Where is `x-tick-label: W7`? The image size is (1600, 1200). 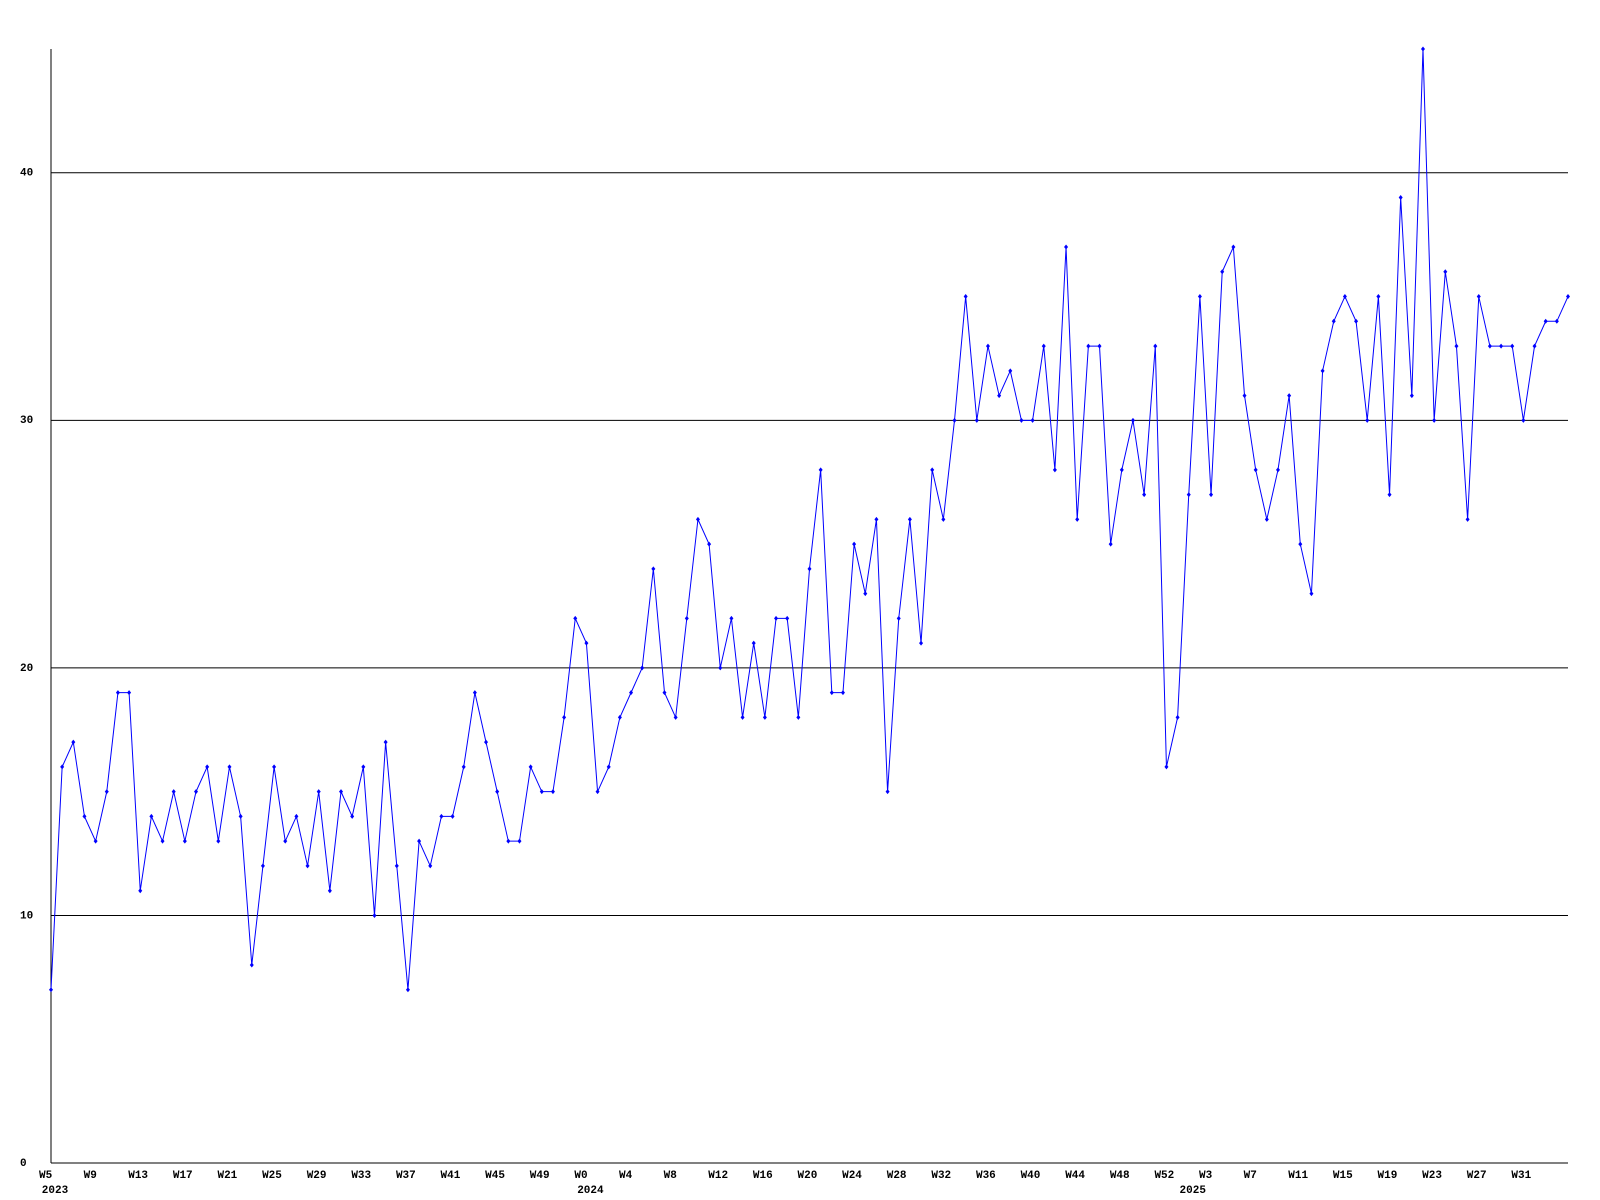
x-tick-label: W7 is located at coordinates (1250, 1176).